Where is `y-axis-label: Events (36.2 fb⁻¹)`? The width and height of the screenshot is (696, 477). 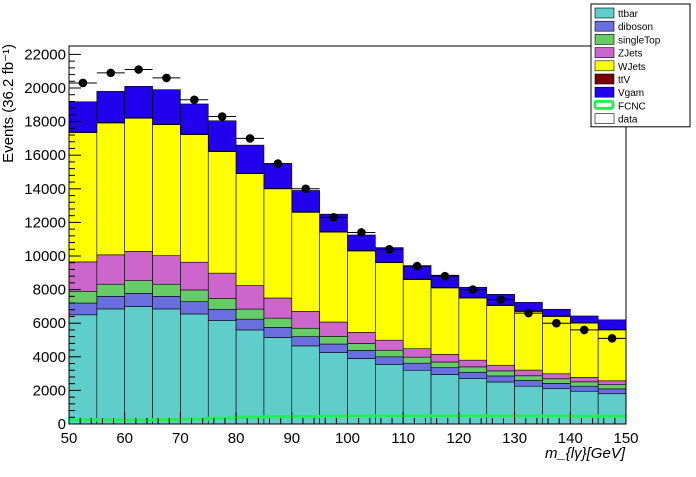
y-axis-label: Events (36.2 fb⁻¹) is located at coordinates (8, 103).